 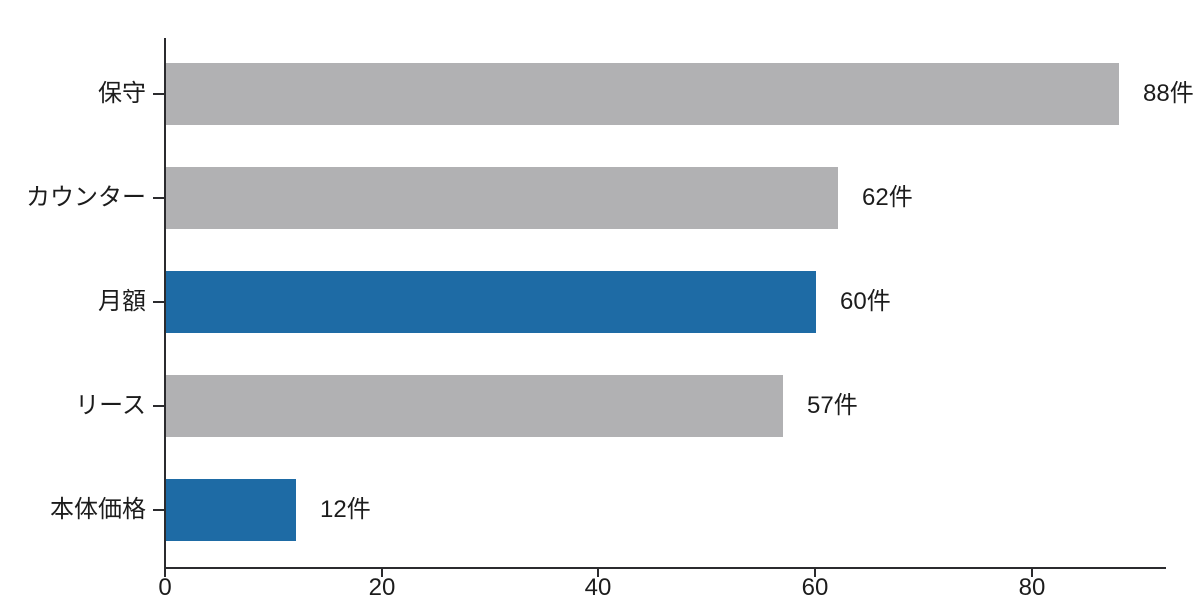 What do you see at coordinates (165, 306) in the screenshot?
I see `y-axis-line` at bounding box center [165, 306].